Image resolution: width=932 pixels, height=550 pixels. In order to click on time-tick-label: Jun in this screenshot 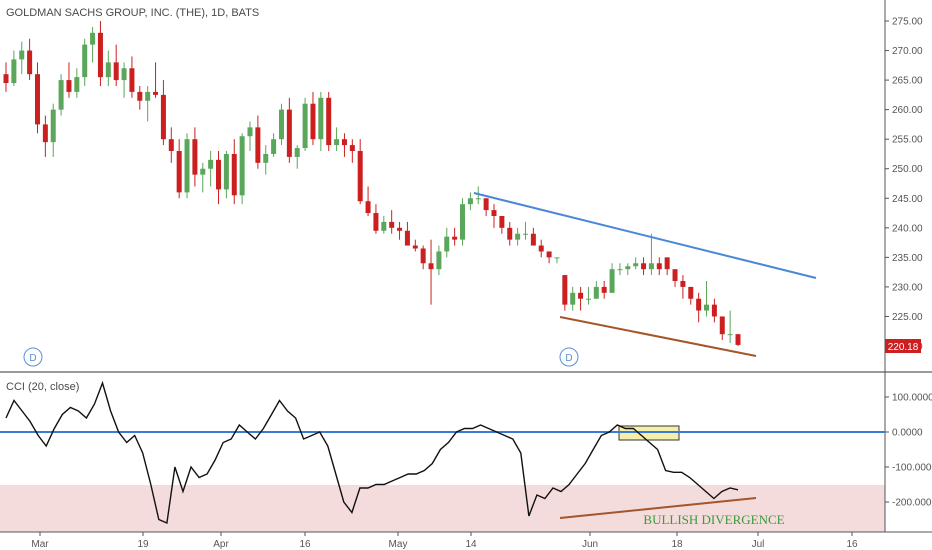, I will do `click(590, 544)`.